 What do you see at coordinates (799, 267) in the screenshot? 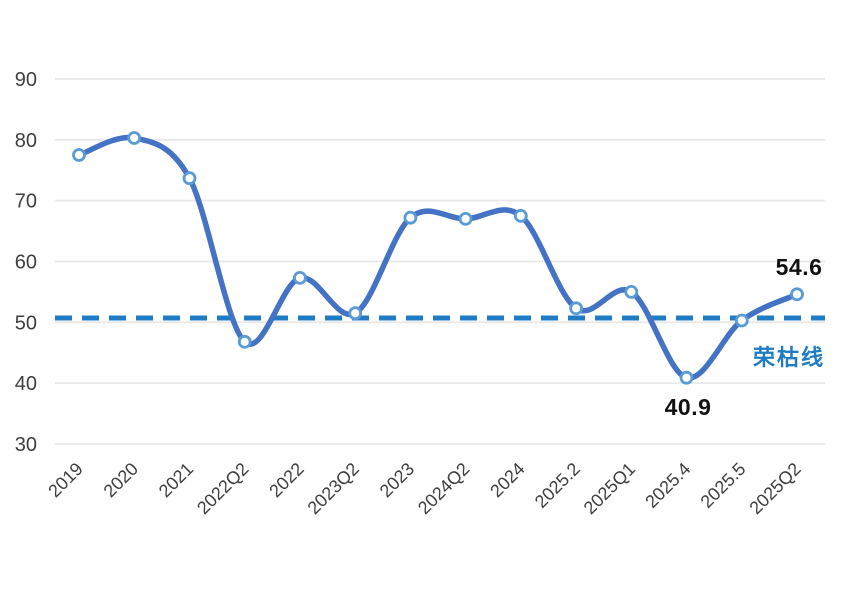
I see `data-label-last-point: 54.6` at bounding box center [799, 267].